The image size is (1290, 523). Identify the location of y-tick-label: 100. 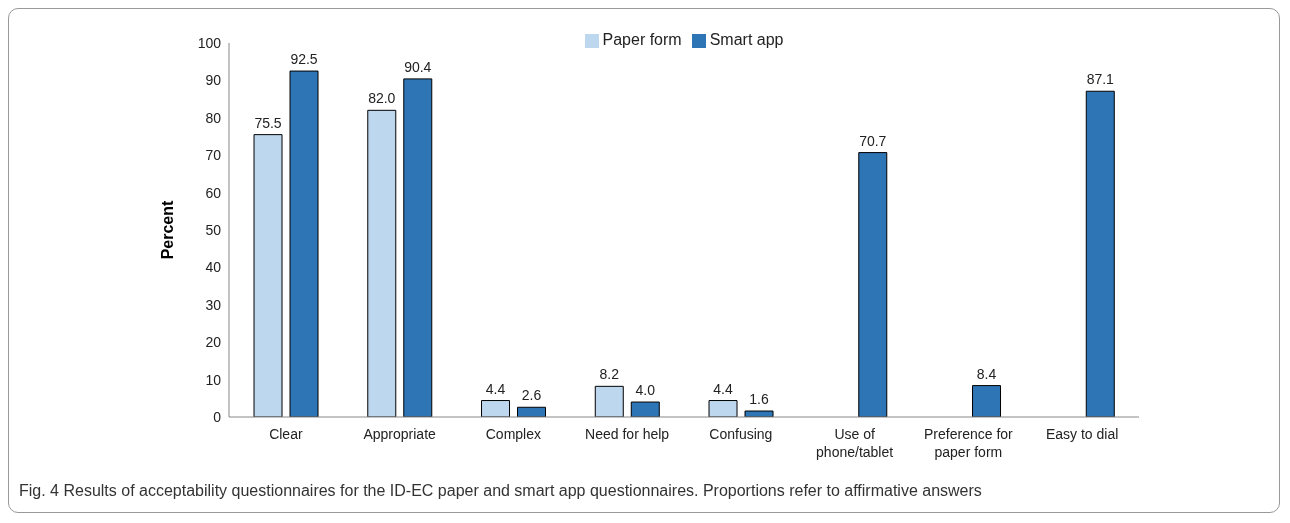
(209, 42).